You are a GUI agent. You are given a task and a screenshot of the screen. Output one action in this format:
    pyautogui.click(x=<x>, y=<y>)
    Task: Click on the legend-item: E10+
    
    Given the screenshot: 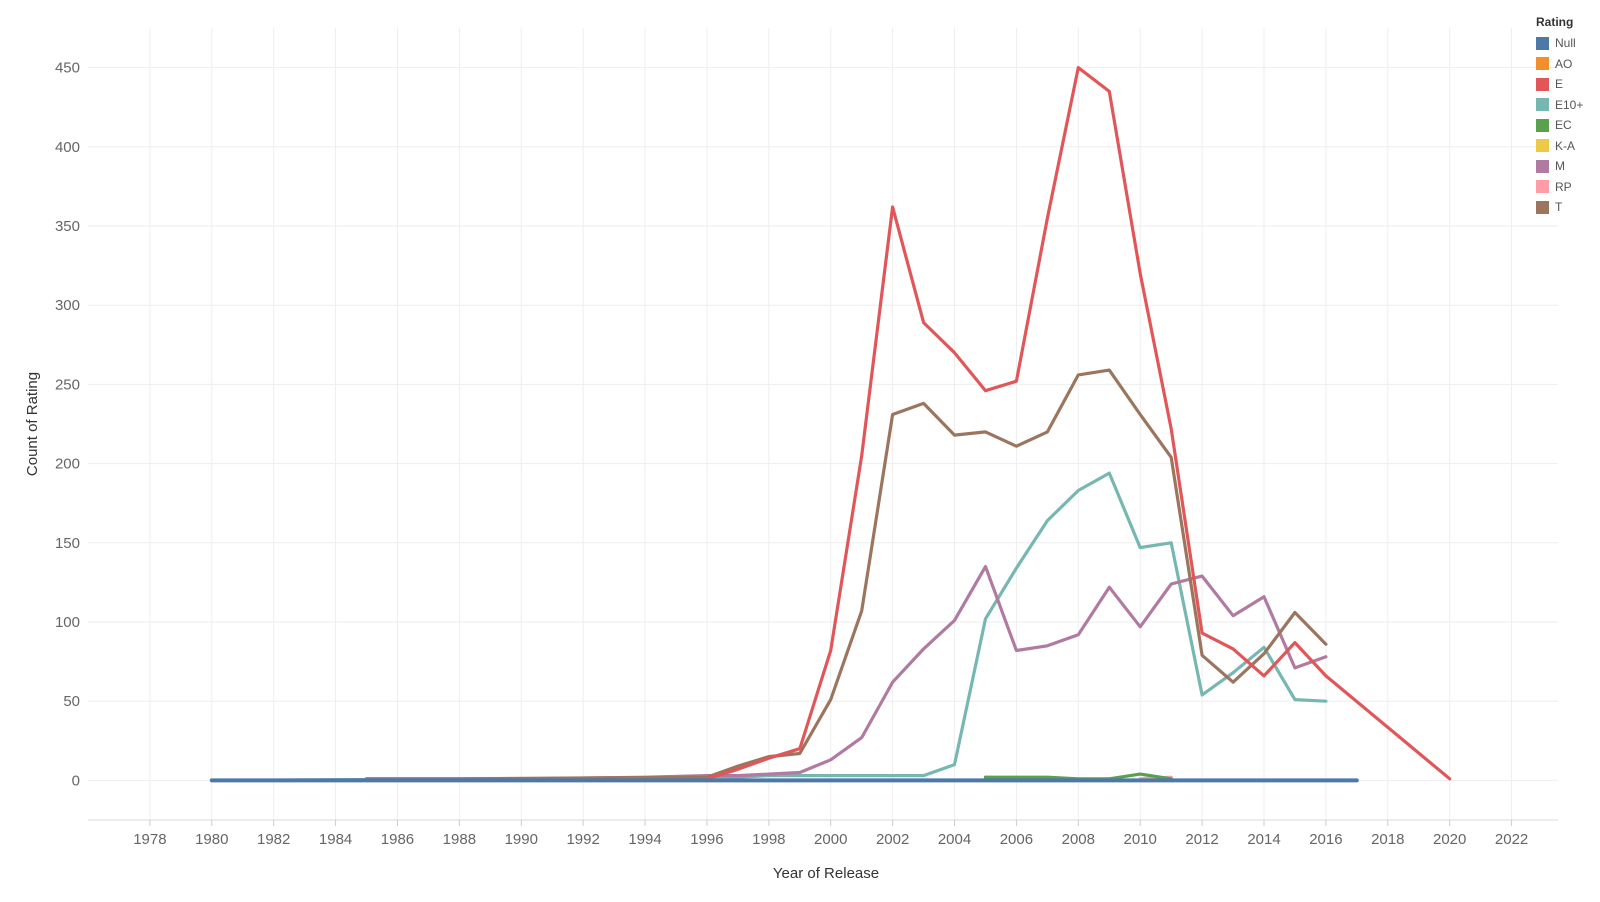 What is the action you would take?
    pyautogui.click(x=1559, y=105)
    